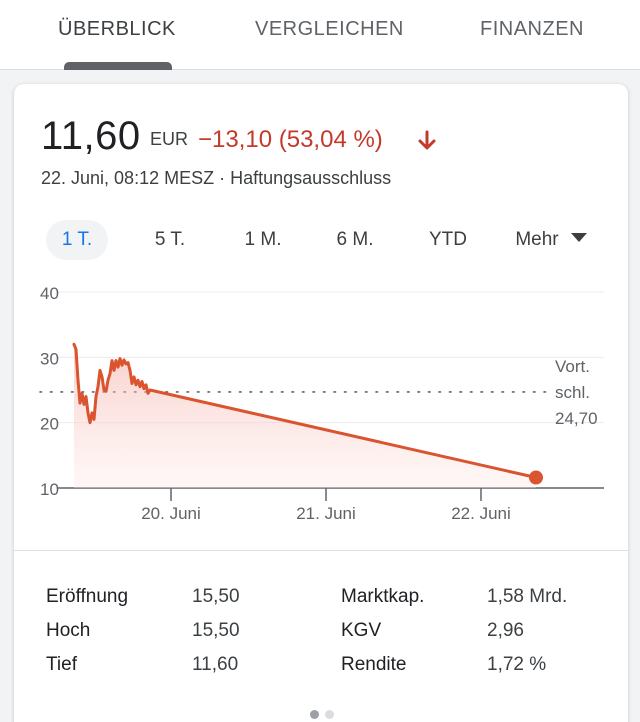 This screenshot has height=722, width=640. I want to click on active-tab-indicator, so click(118, 66).